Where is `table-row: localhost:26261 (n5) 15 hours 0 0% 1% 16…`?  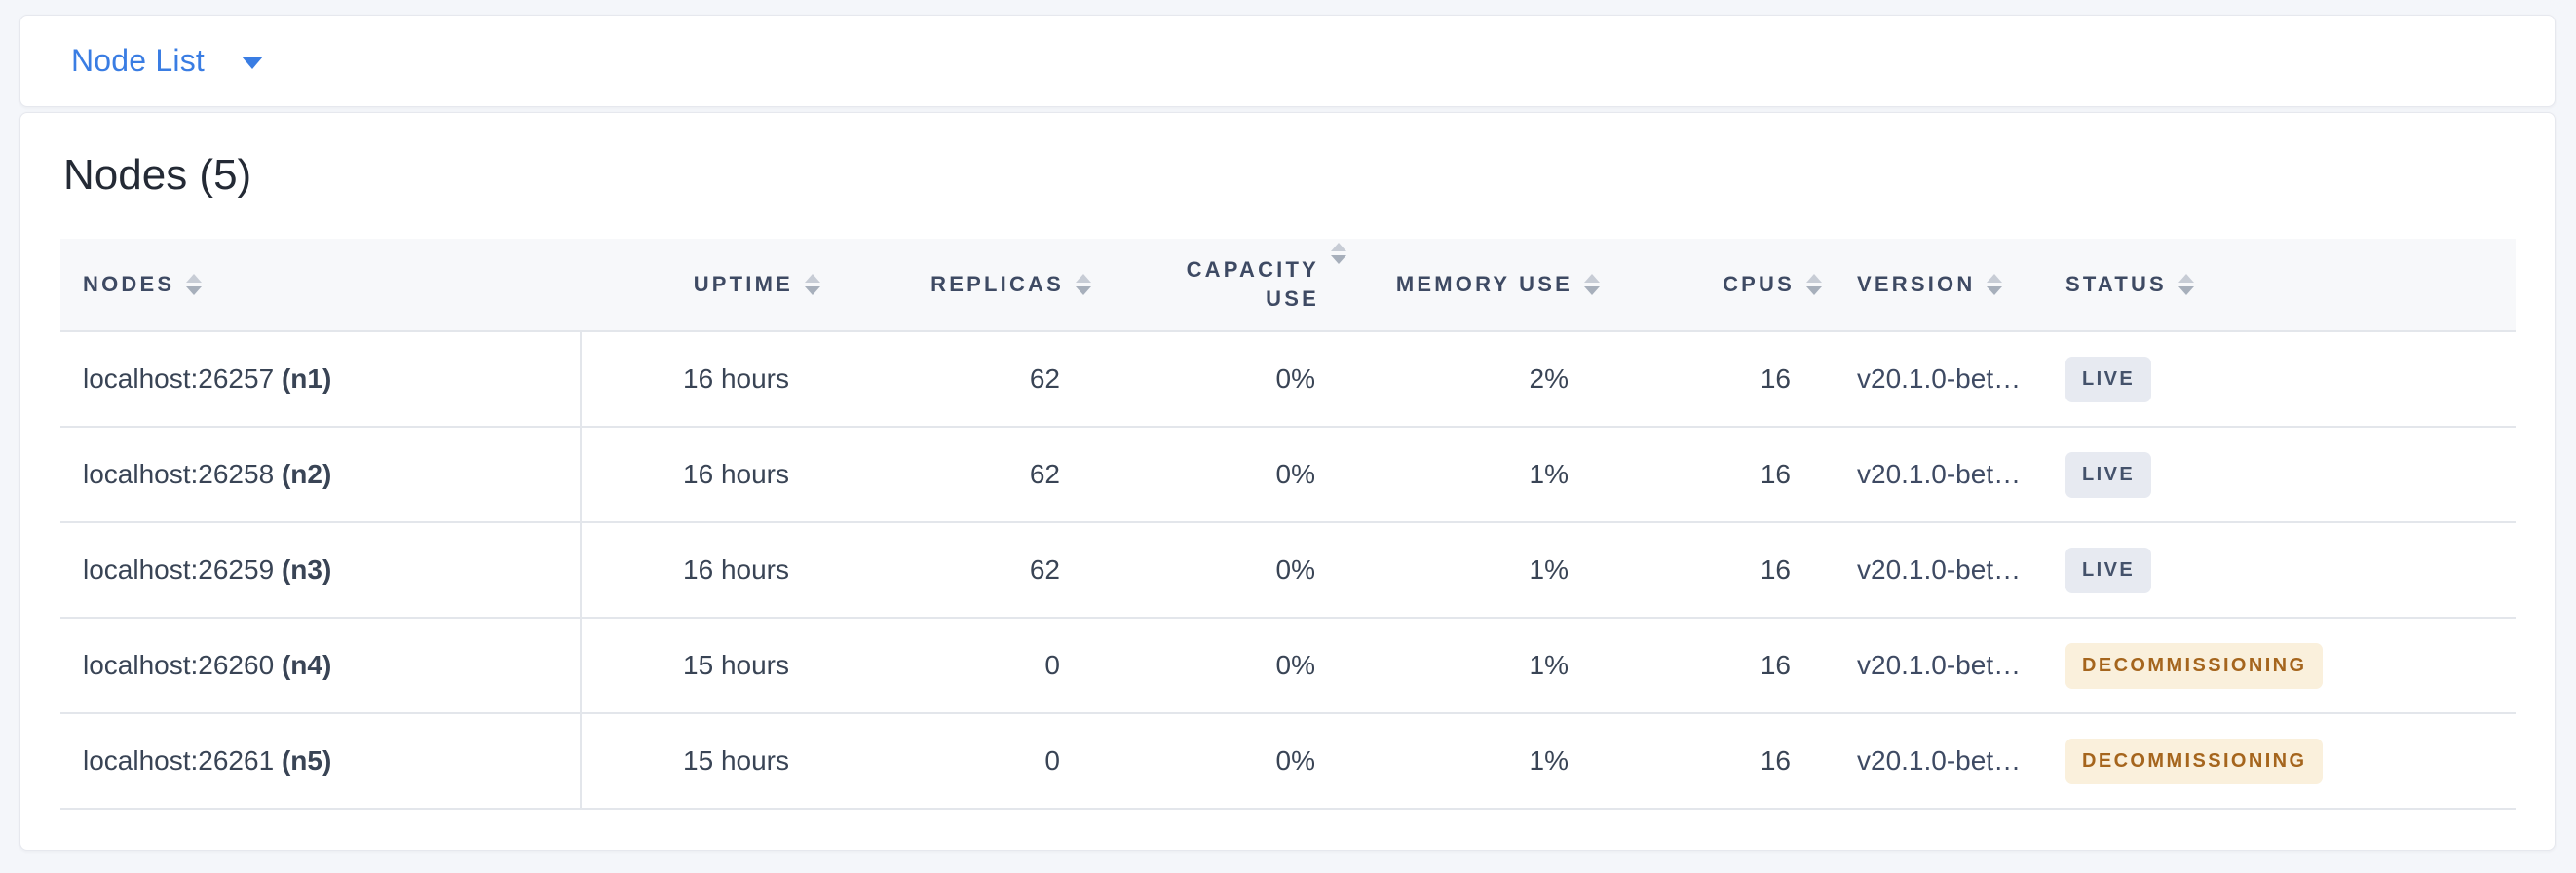
table-row: localhost:26261 (n5) 15 hours 0 0% 1% 16… is located at coordinates (1288, 762).